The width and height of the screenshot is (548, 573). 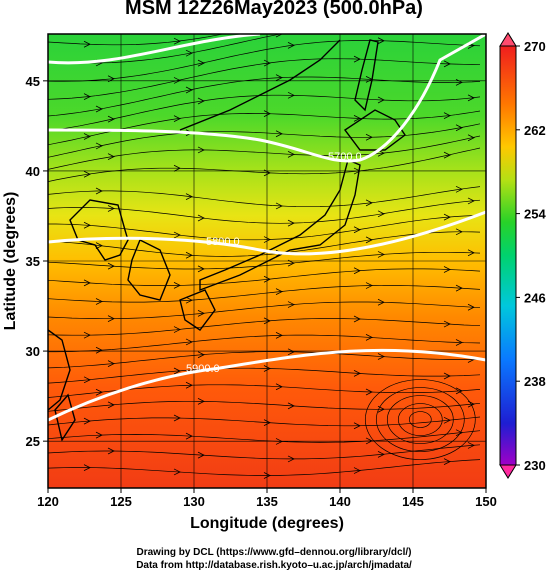 What do you see at coordinates (260, 85) in the screenshot?
I see `coastline-russia` at bounding box center [260, 85].